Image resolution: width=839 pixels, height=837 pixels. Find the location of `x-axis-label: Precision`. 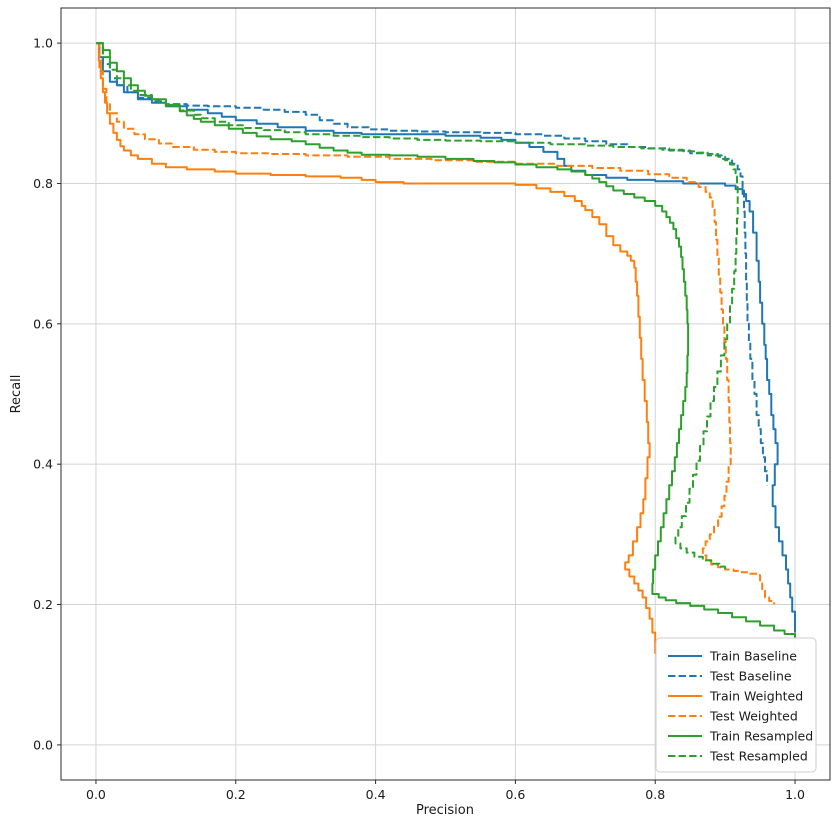

x-axis-label: Precision is located at coordinates (445, 810).